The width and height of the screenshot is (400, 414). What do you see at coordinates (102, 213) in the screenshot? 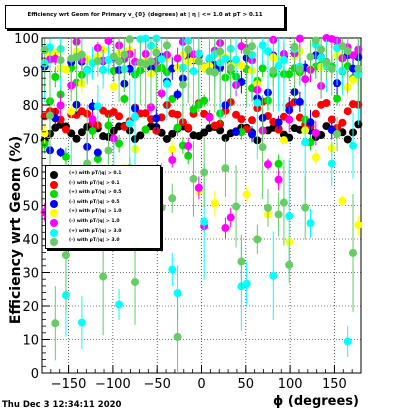
I see `legend-entry: (+) with pT/|q| > 1.0` at bounding box center [102, 213].